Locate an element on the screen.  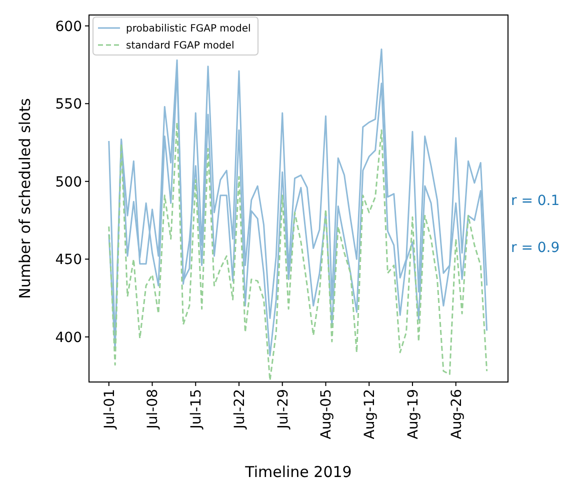
y-tick-label: 400 is located at coordinates (68, 338).